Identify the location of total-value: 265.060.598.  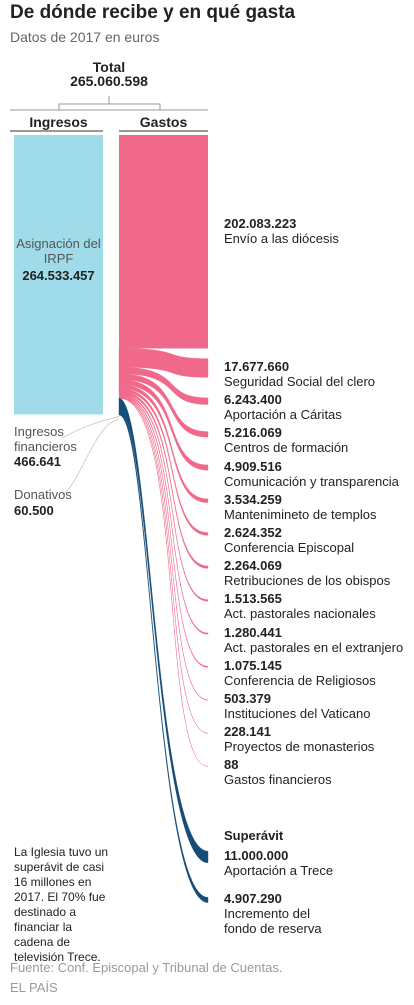
(109, 81).